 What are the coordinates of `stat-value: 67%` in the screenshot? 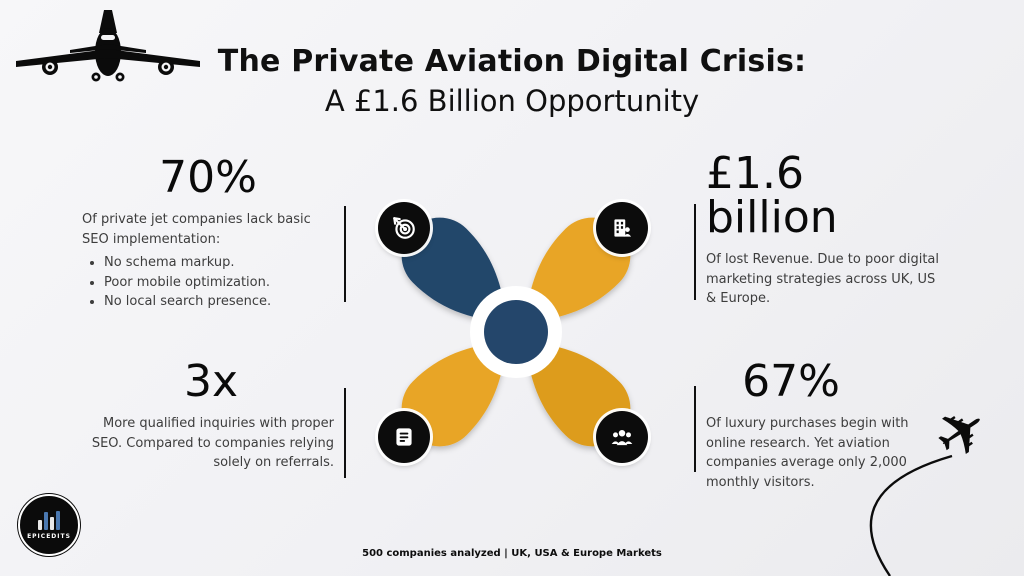 It's located at (791, 381).